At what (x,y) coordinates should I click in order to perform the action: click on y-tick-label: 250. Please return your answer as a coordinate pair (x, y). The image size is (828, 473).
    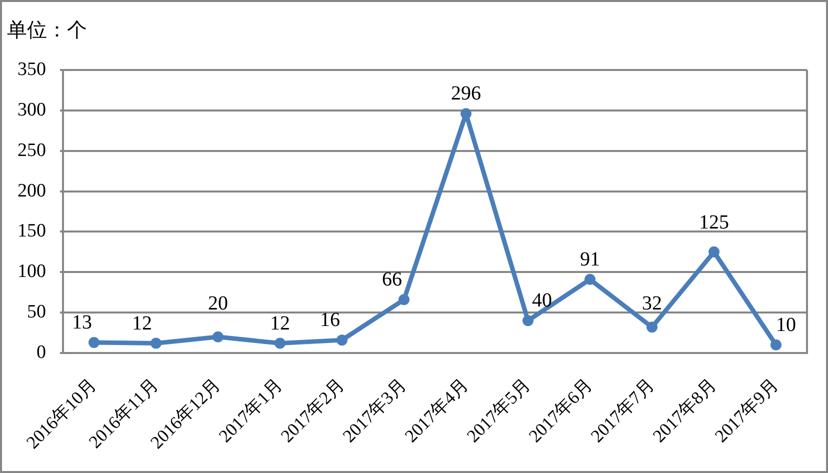
    Looking at the image, I should click on (32, 150).